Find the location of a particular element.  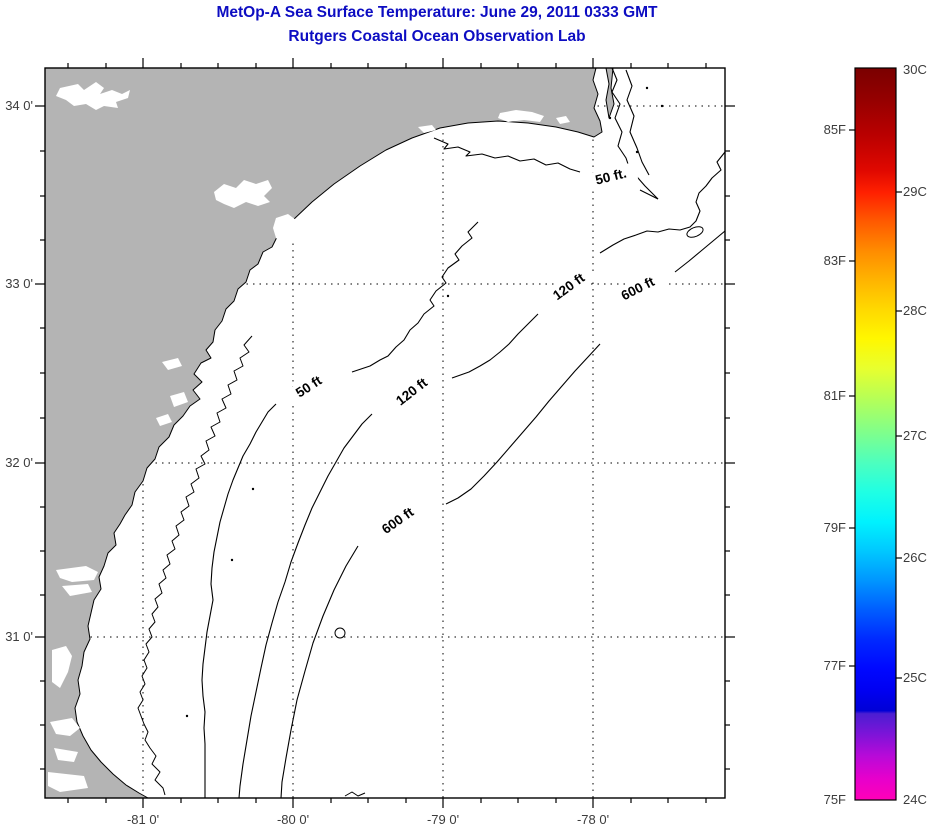

x-tick-label: -79 0' is located at coordinates (443, 819).